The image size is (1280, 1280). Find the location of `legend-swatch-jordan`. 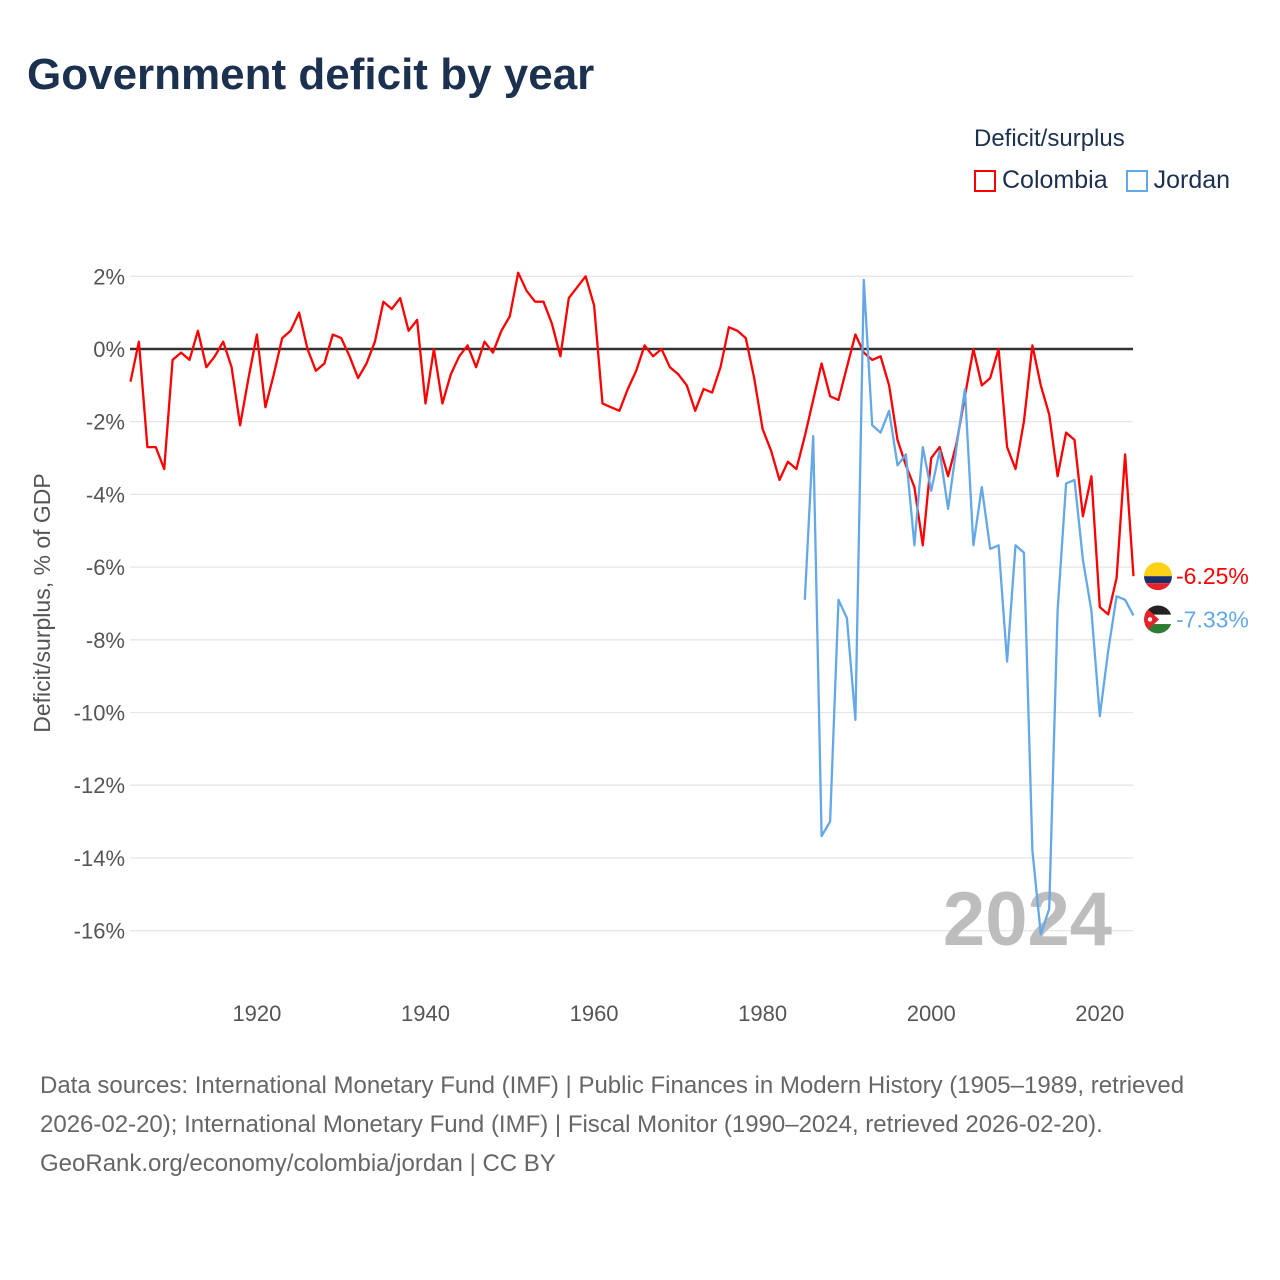

legend-swatch-jordan is located at coordinates (1136, 180).